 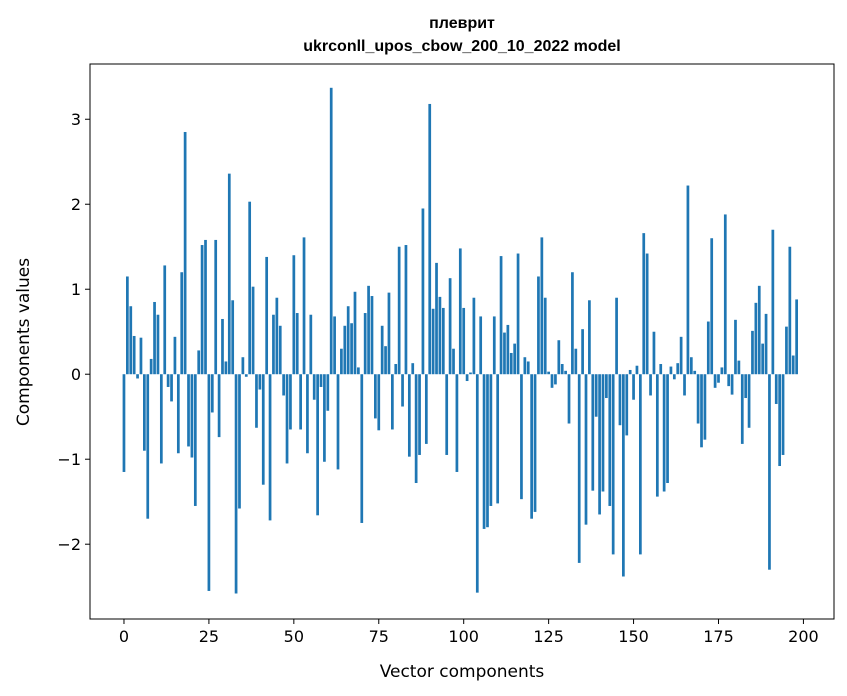 I want to click on x-tick-label: 0, so click(x=124, y=636).